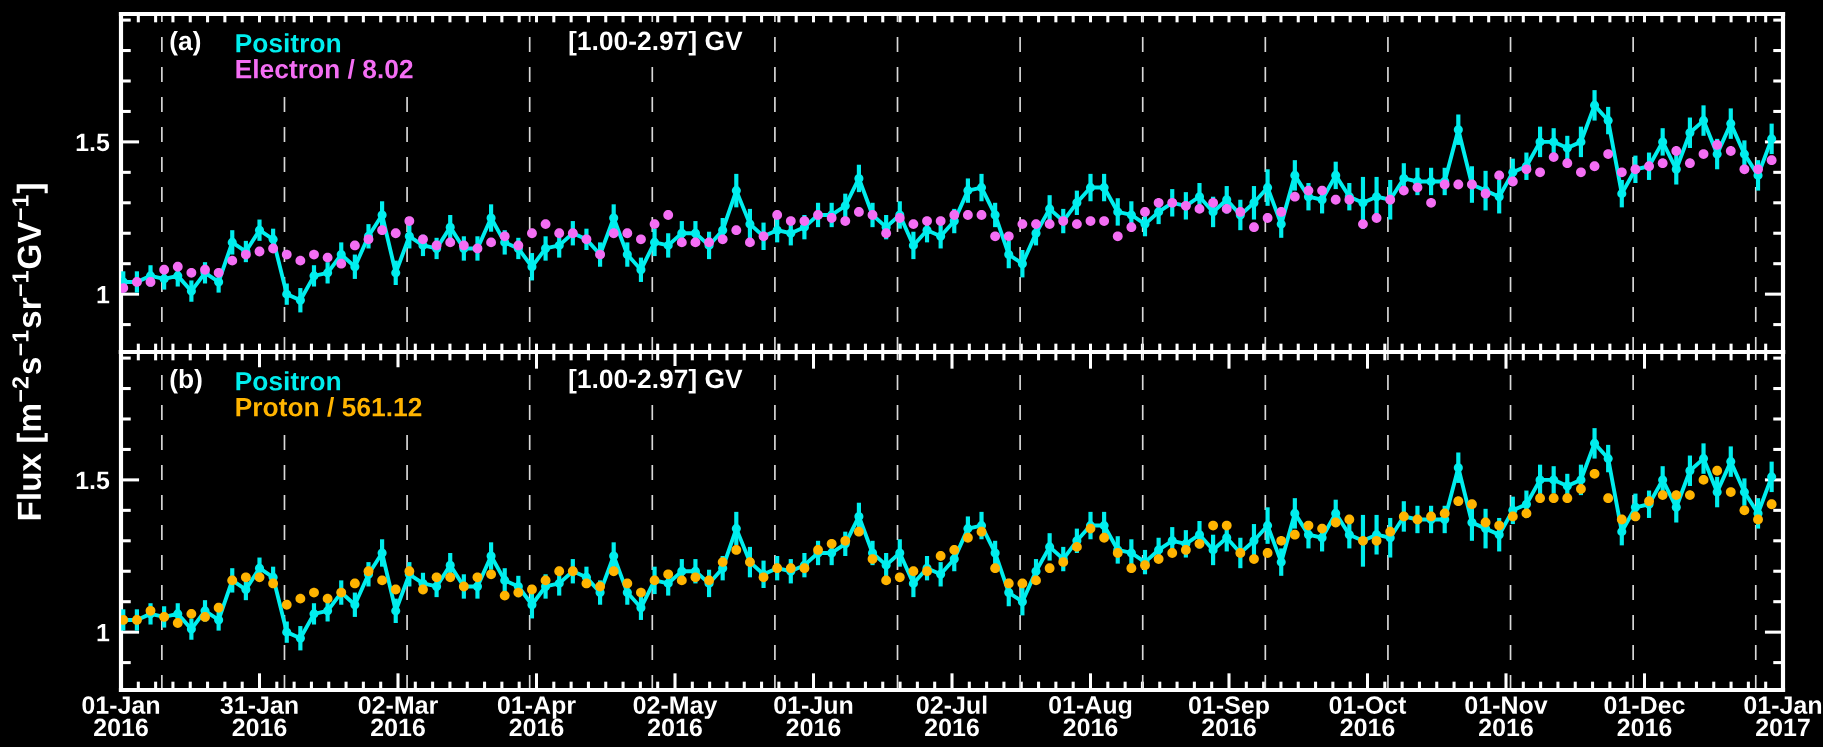 This screenshot has width=1823, height=747. I want to click on x-tick-label: 02-Jul 2016, so click(951, 716).